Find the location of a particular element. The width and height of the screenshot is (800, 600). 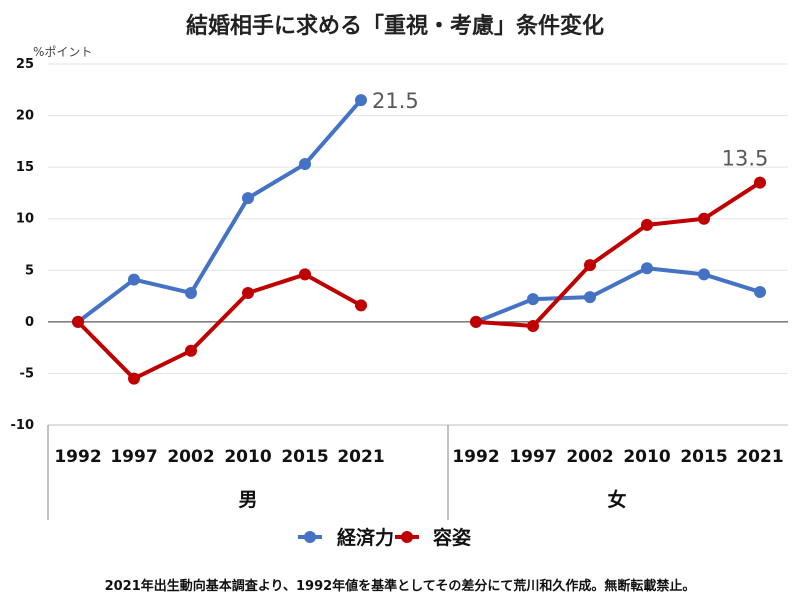

group-label: 男 is located at coordinates (247, 500).